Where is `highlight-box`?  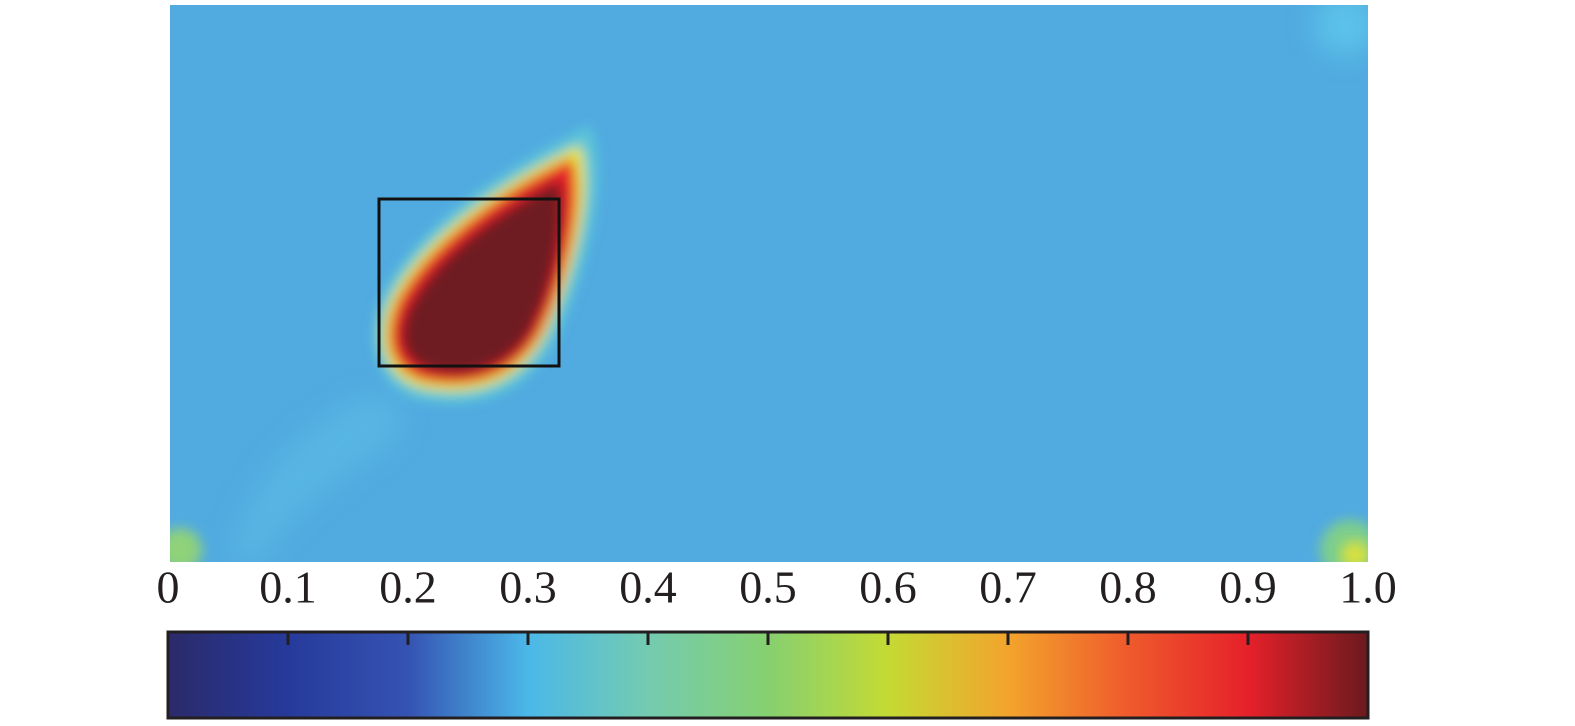 highlight-box is located at coordinates (469, 282).